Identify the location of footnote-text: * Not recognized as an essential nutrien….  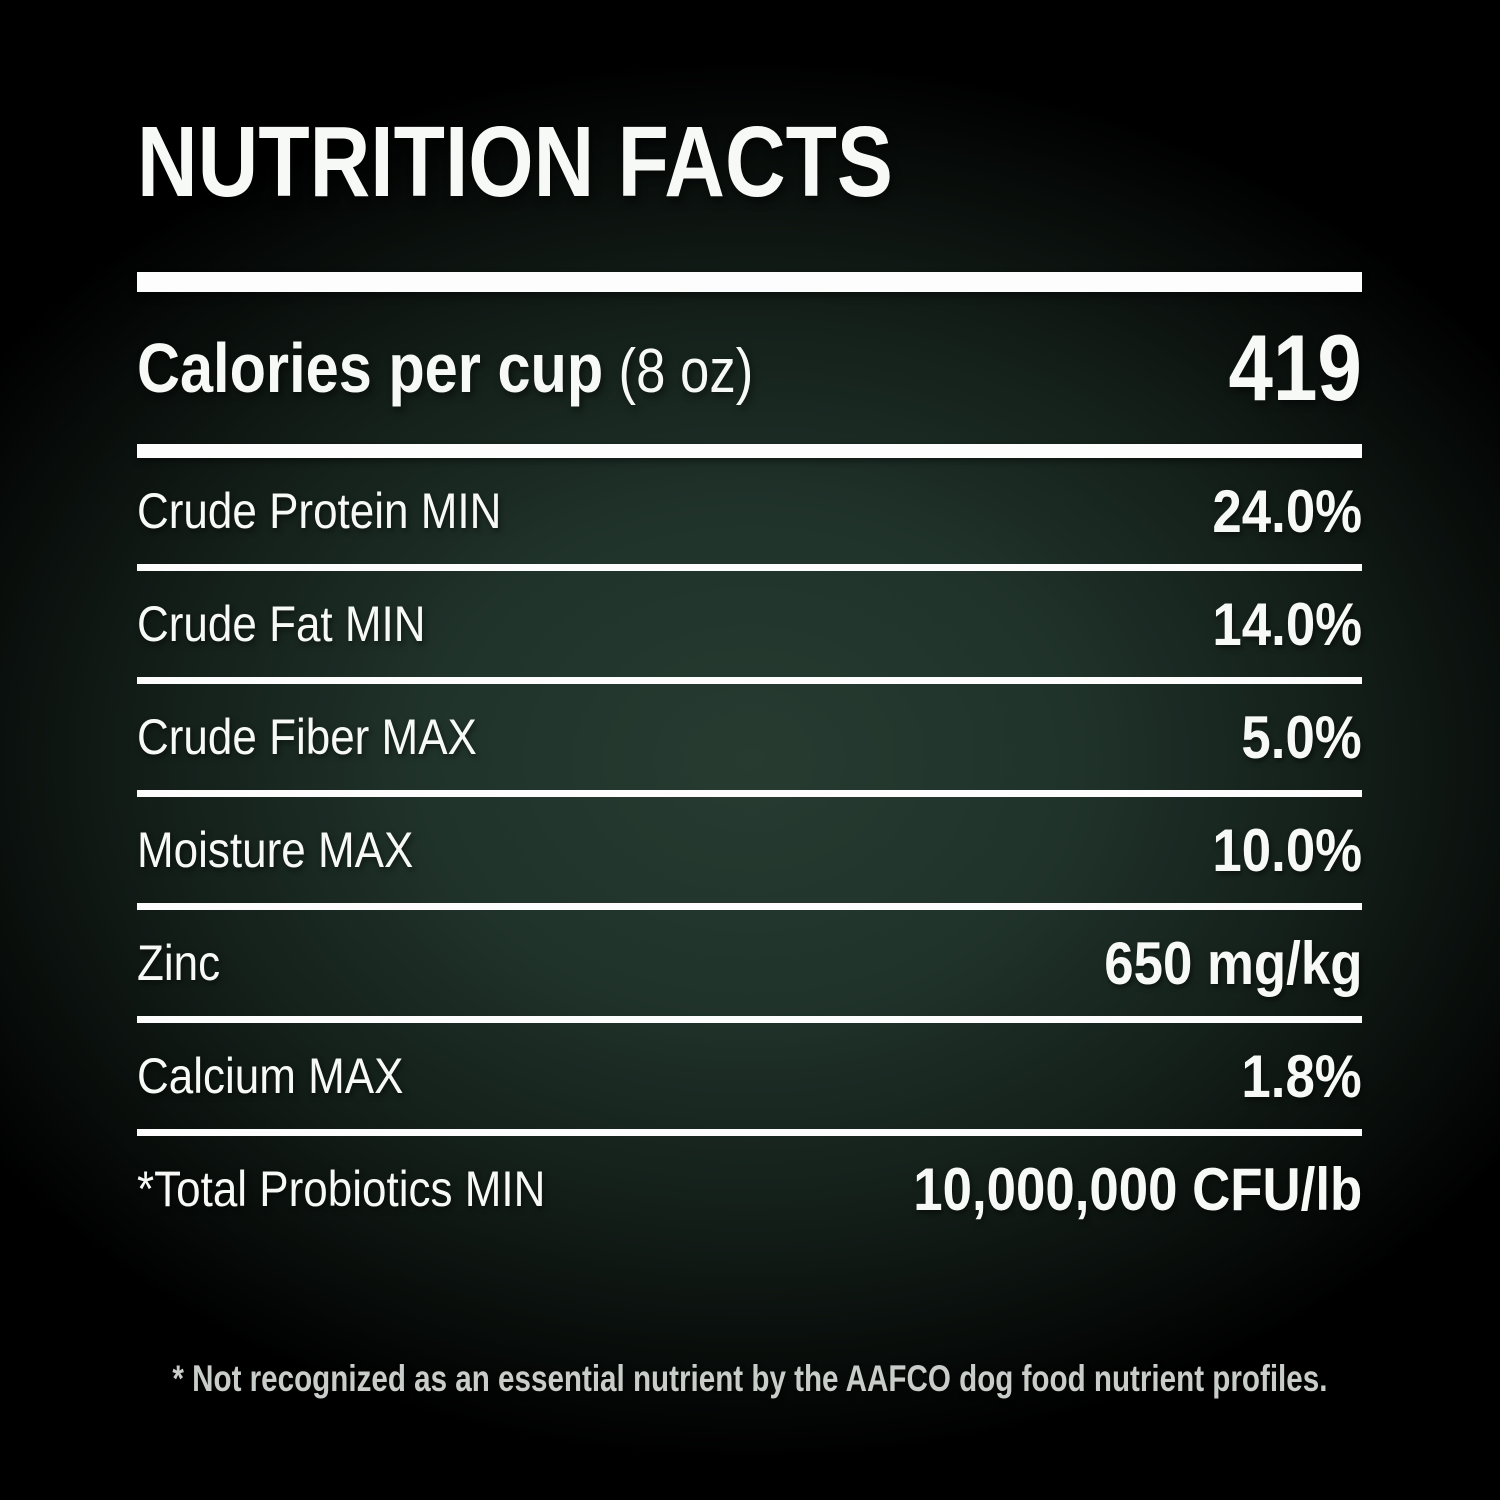
(750, 1378).